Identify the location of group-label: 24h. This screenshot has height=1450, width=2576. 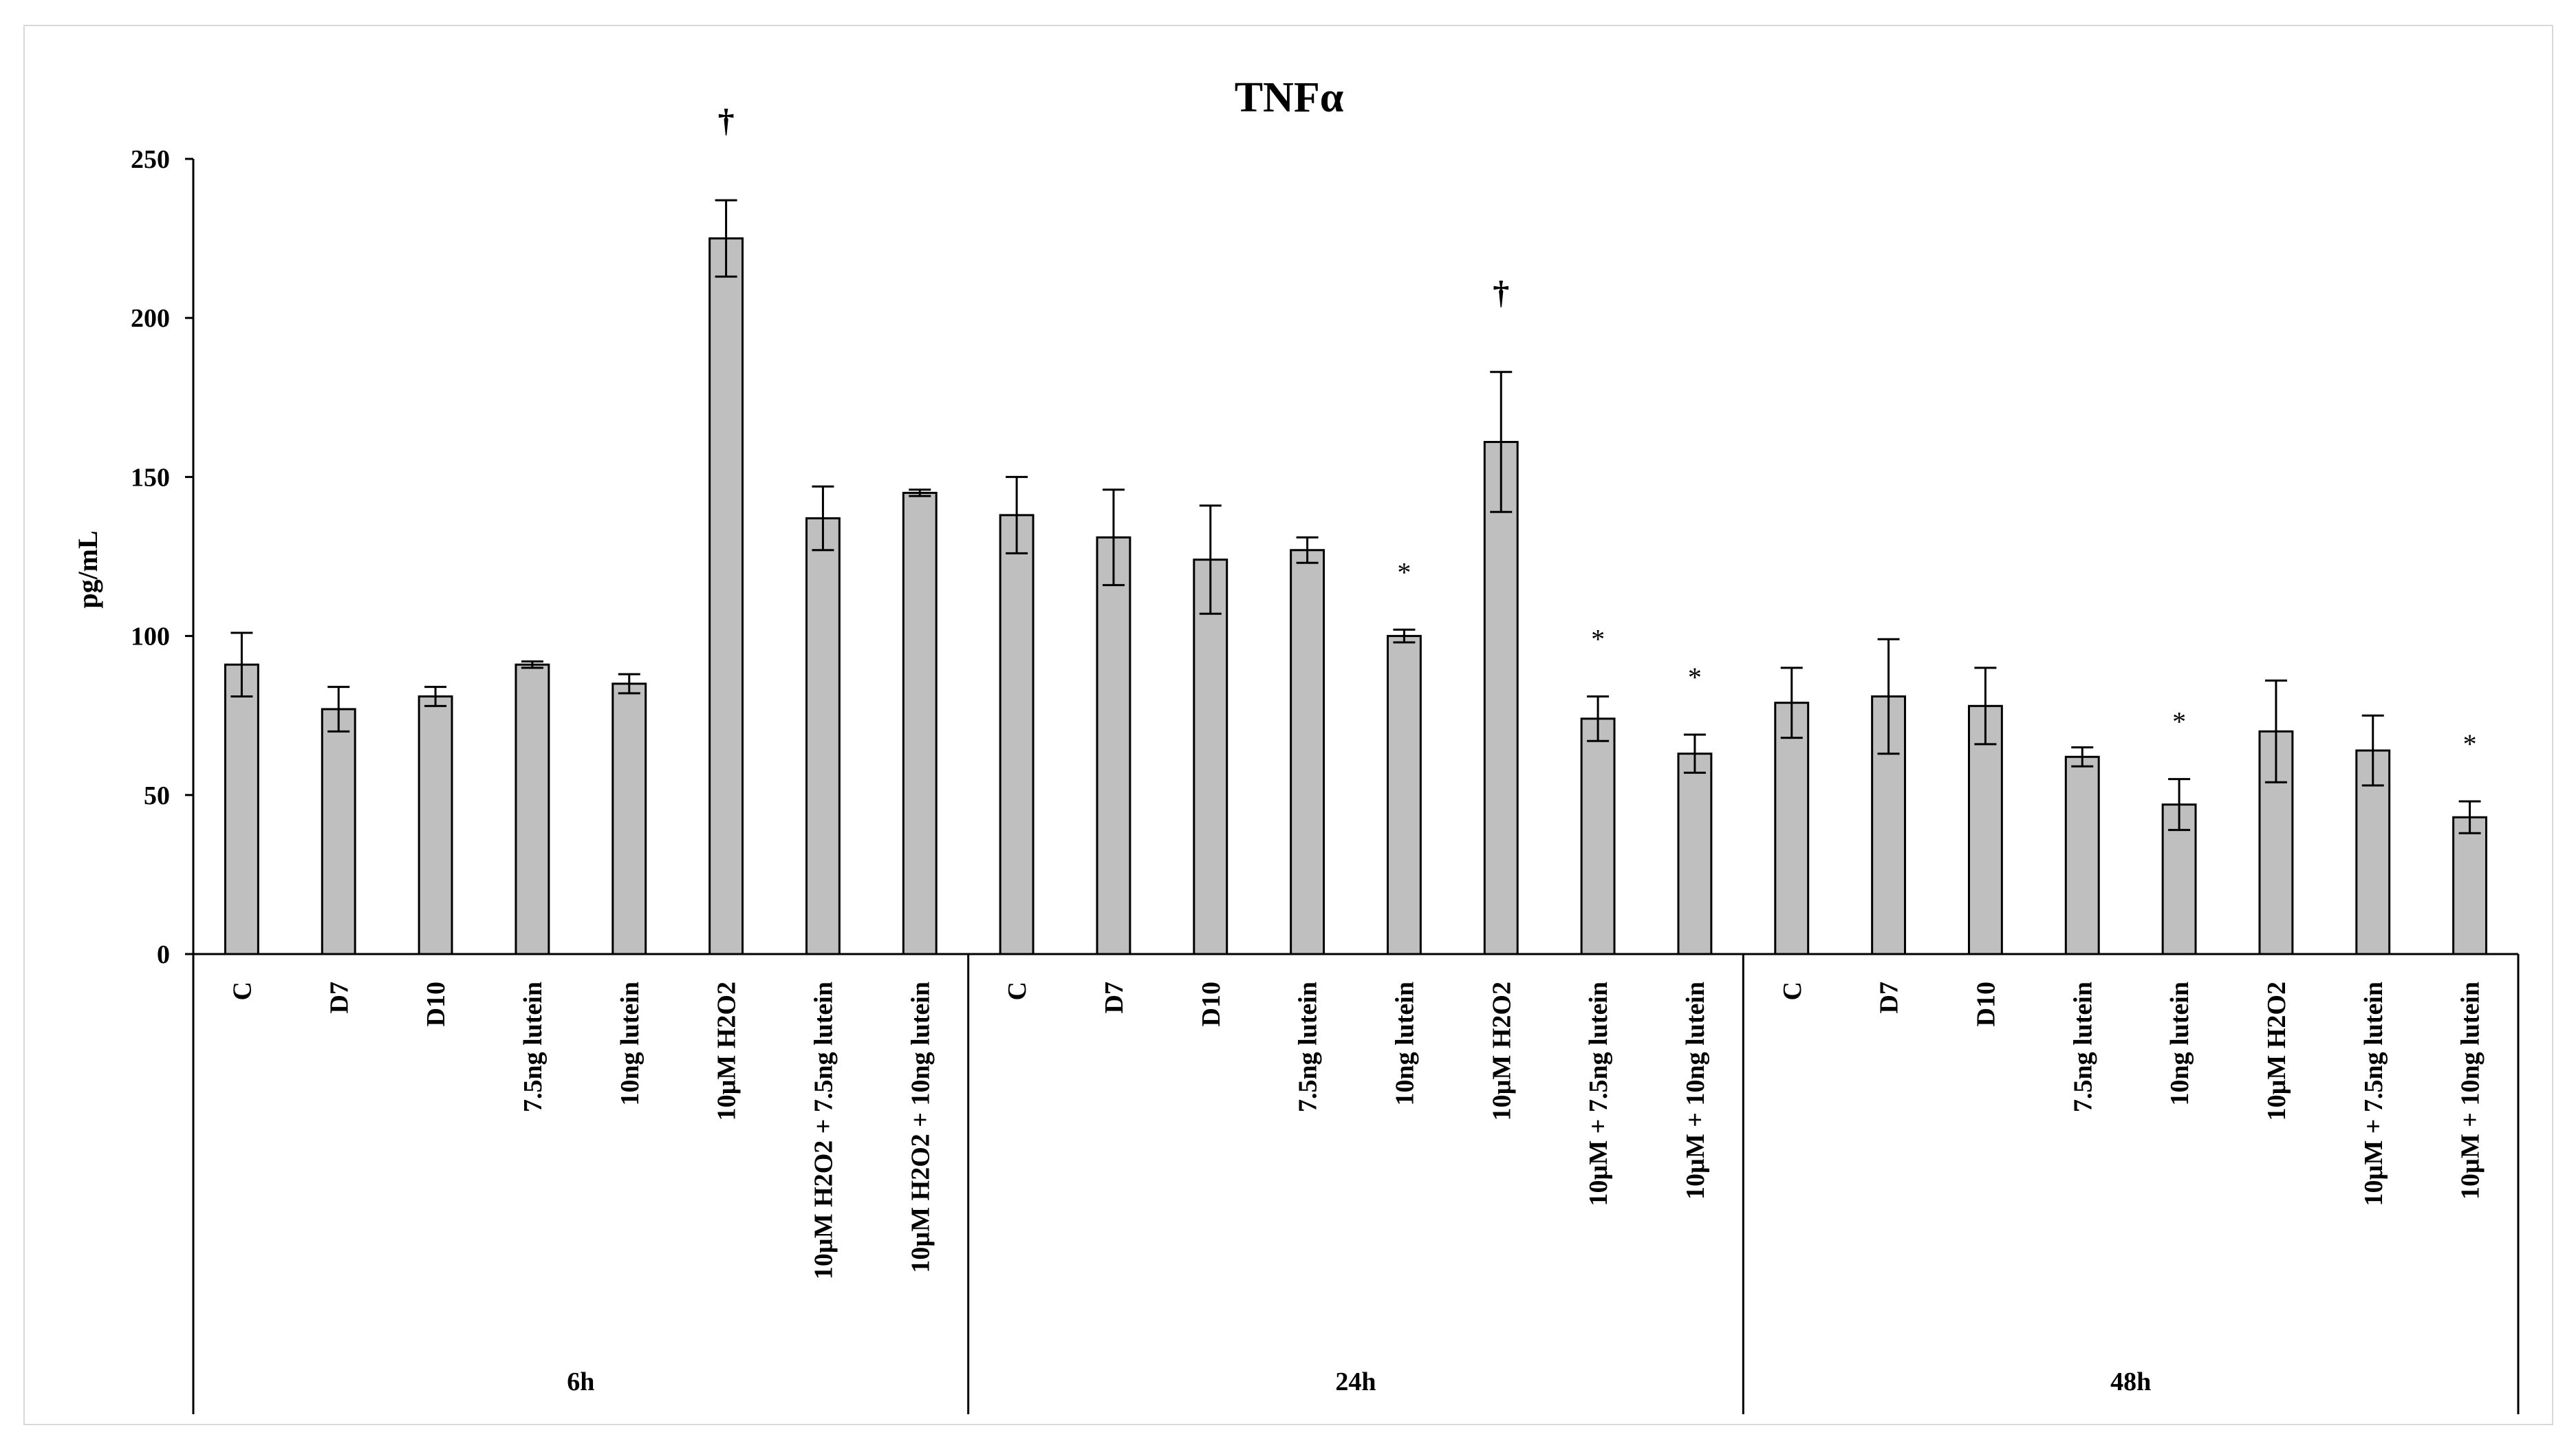
(1355, 1381).